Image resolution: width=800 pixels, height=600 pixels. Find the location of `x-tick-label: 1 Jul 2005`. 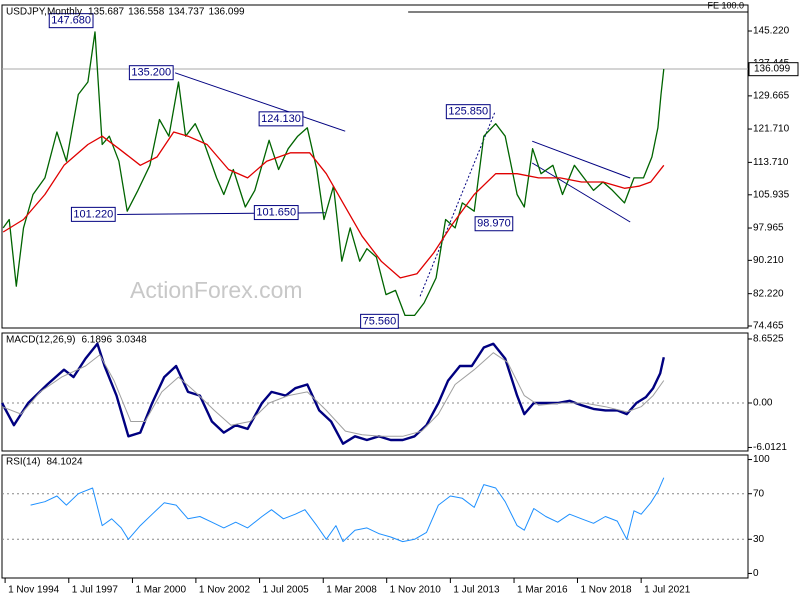

x-tick-label: 1 Jul 2005 is located at coordinates (286, 590).